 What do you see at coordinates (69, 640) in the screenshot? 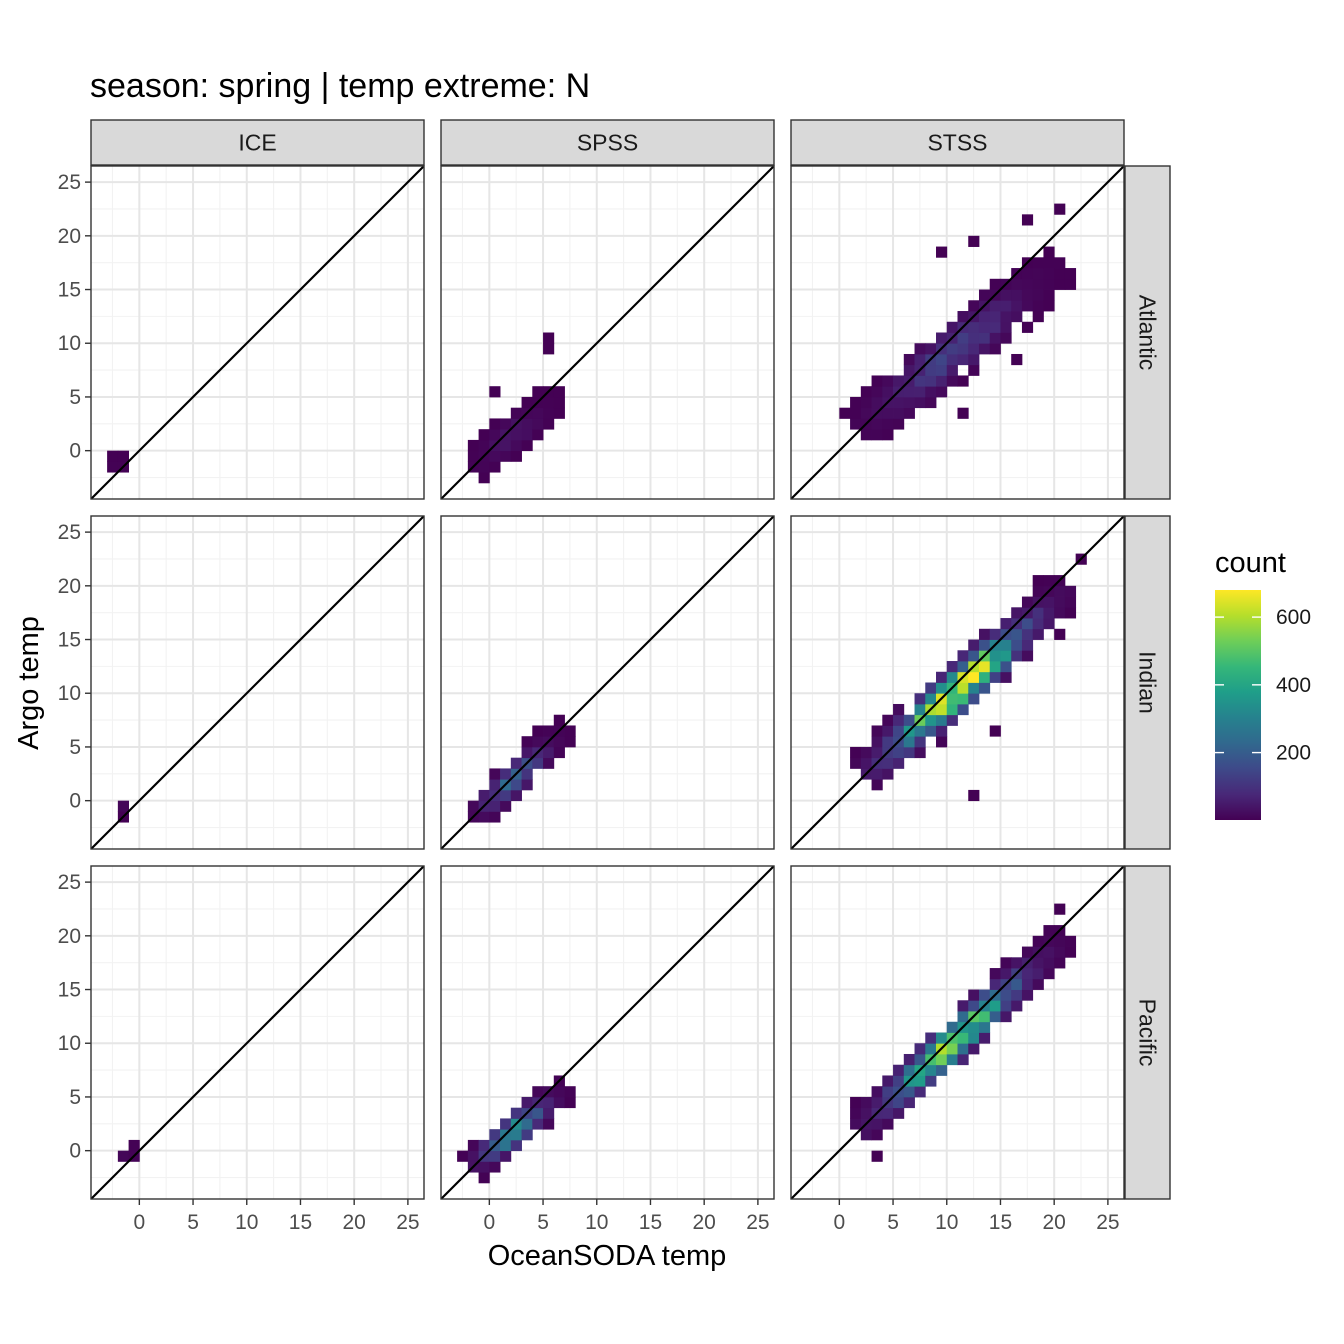
I see `y-tick-label: 15` at bounding box center [69, 640].